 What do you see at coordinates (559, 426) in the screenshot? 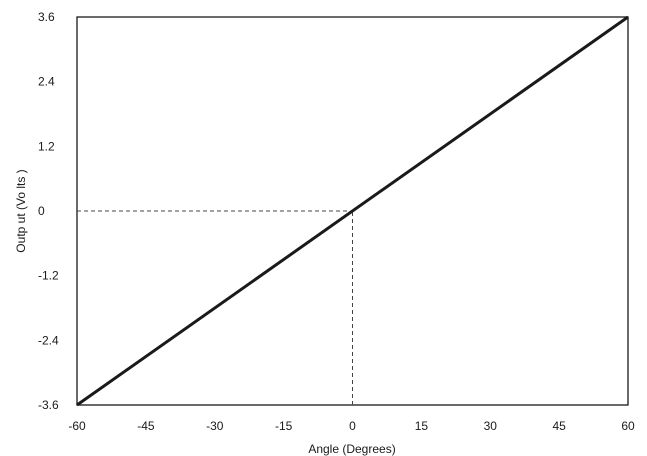
I see `x-tick-label: 45` at bounding box center [559, 426].